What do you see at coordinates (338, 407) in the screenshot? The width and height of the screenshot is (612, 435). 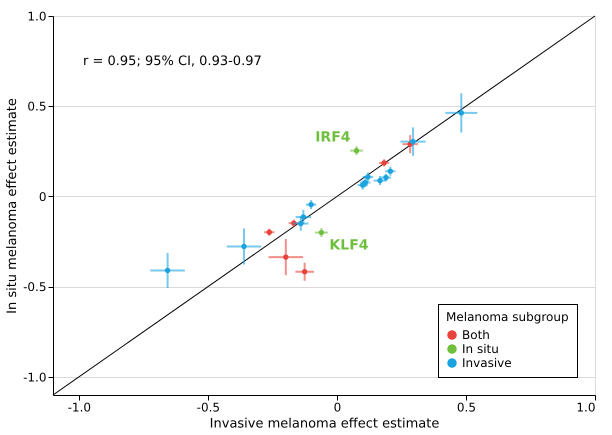 I see `x-tick-label: 0` at bounding box center [338, 407].